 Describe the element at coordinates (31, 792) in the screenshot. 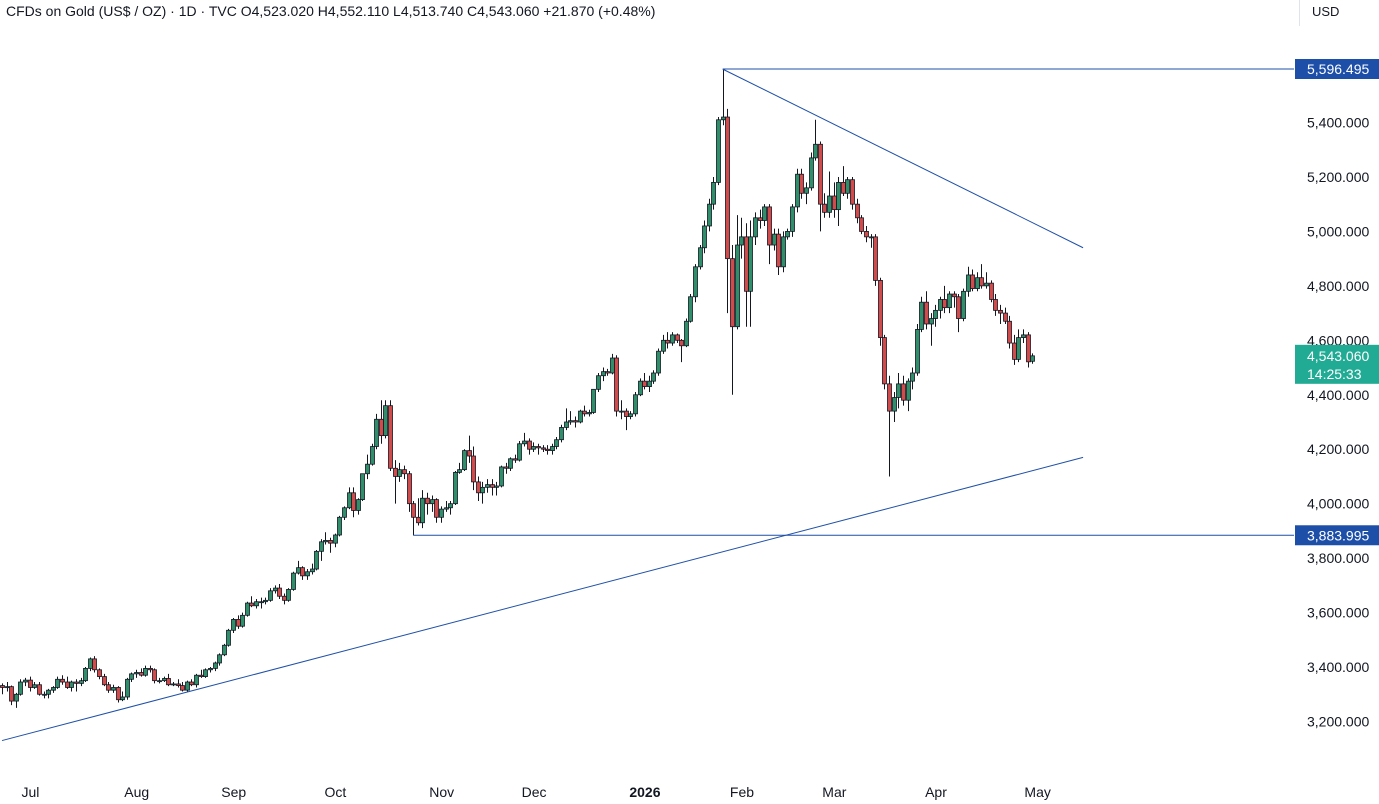

I see `x-tick-label: Jul` at that location.